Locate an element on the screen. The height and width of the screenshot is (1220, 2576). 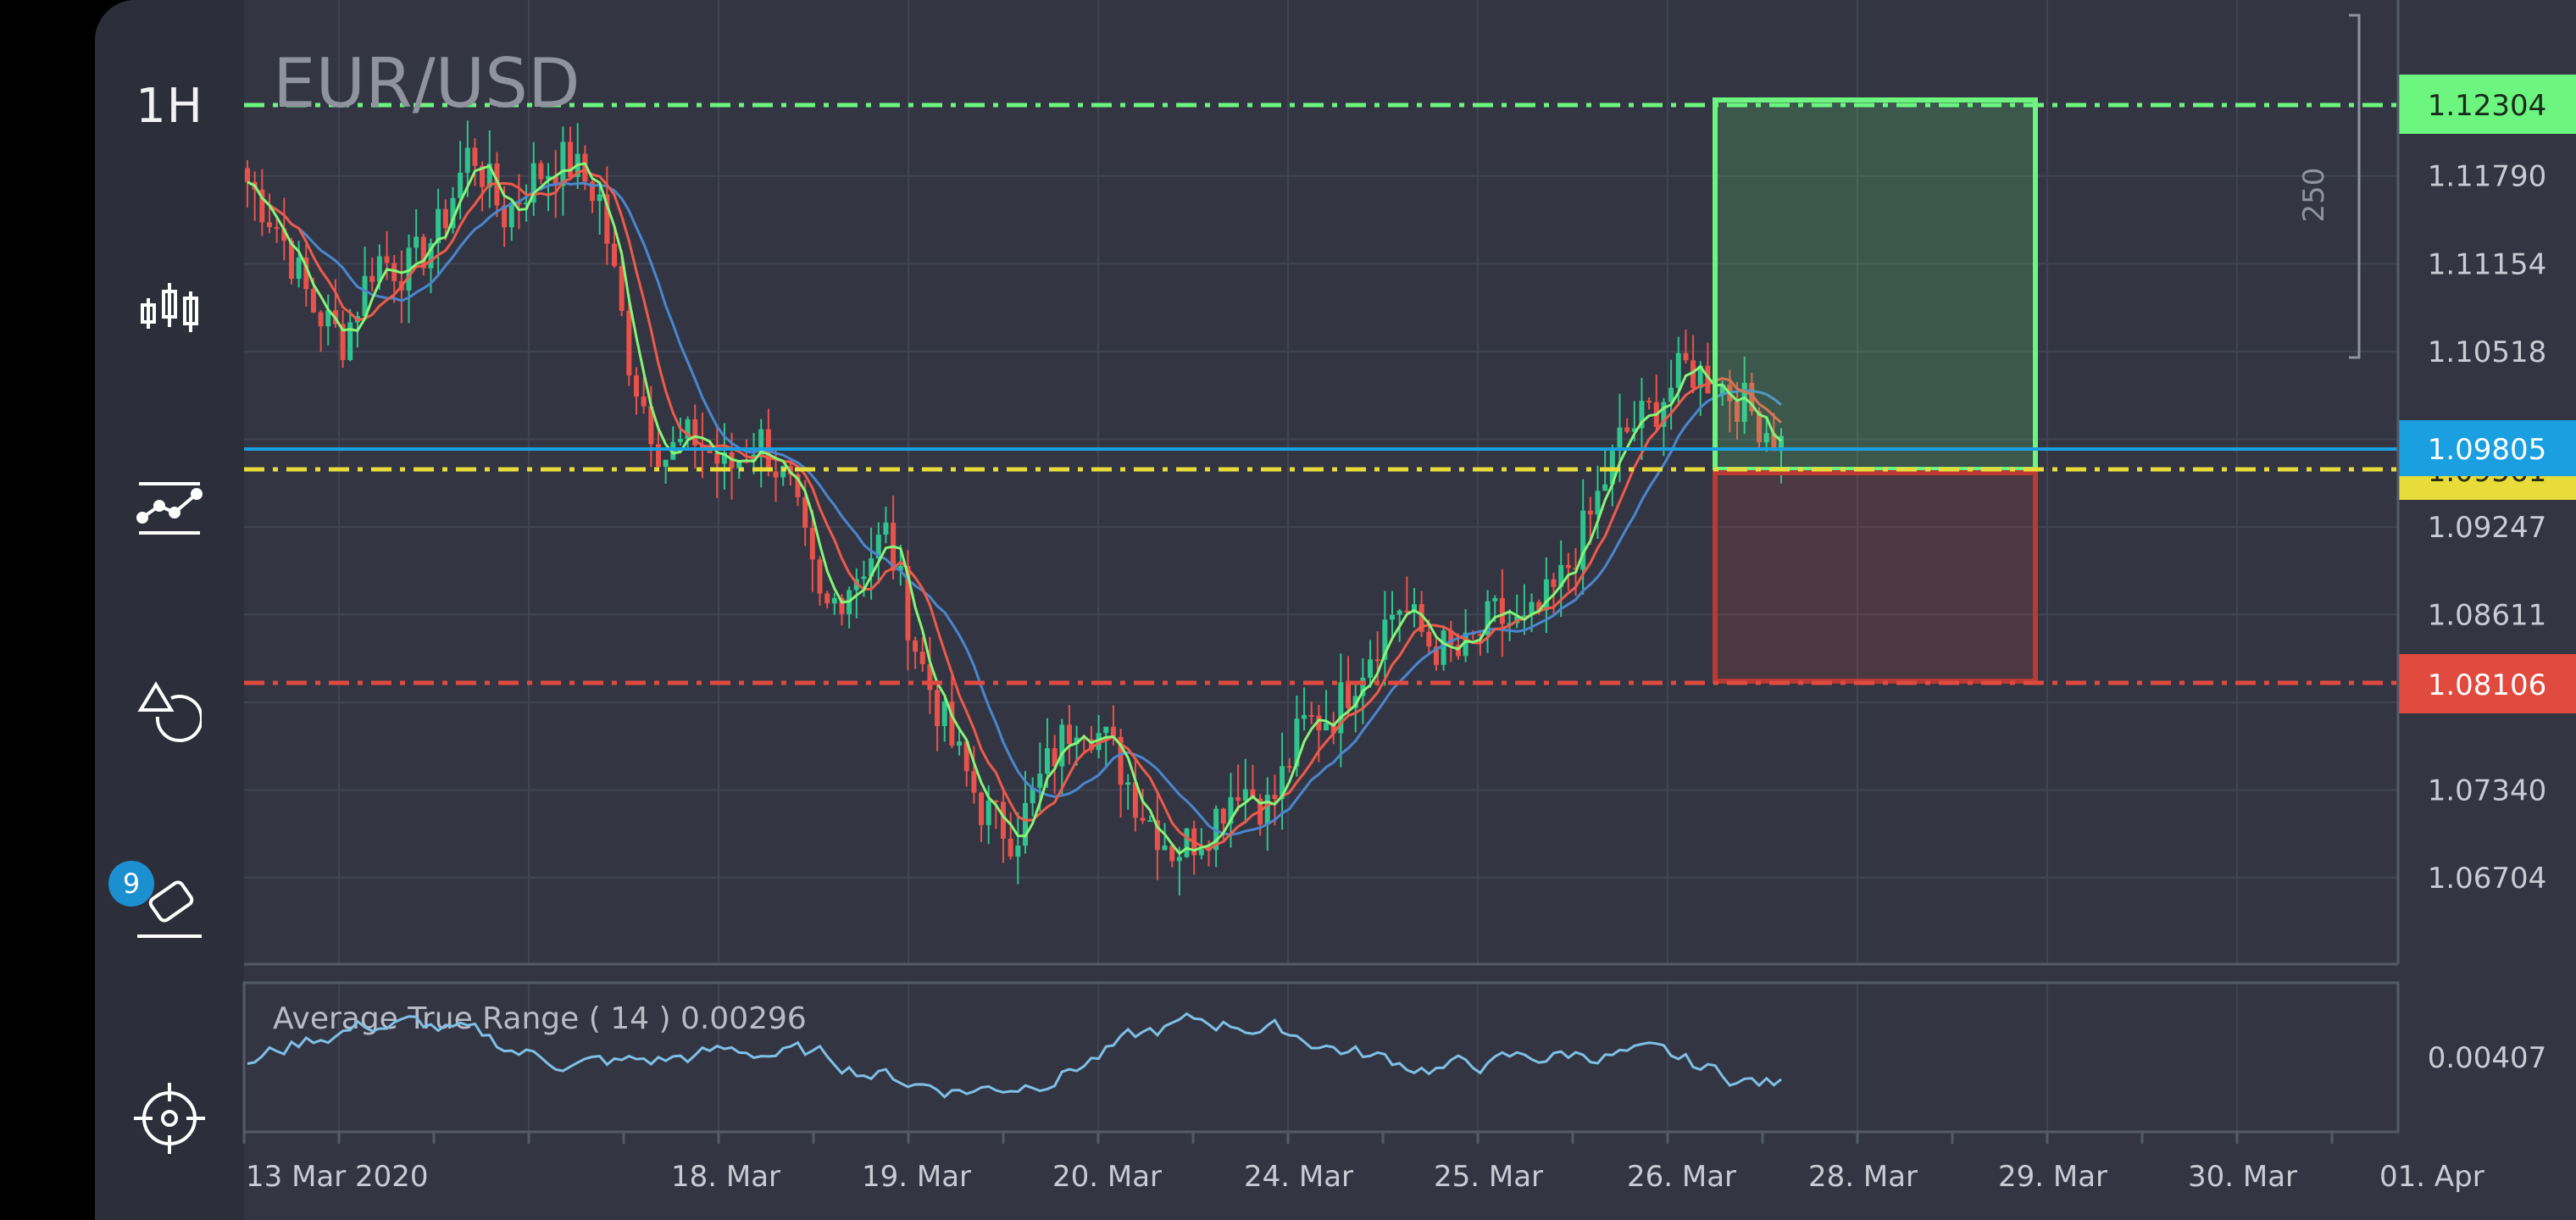
time-axis-label: 19. Mar is located at coordinates (916, 1177).